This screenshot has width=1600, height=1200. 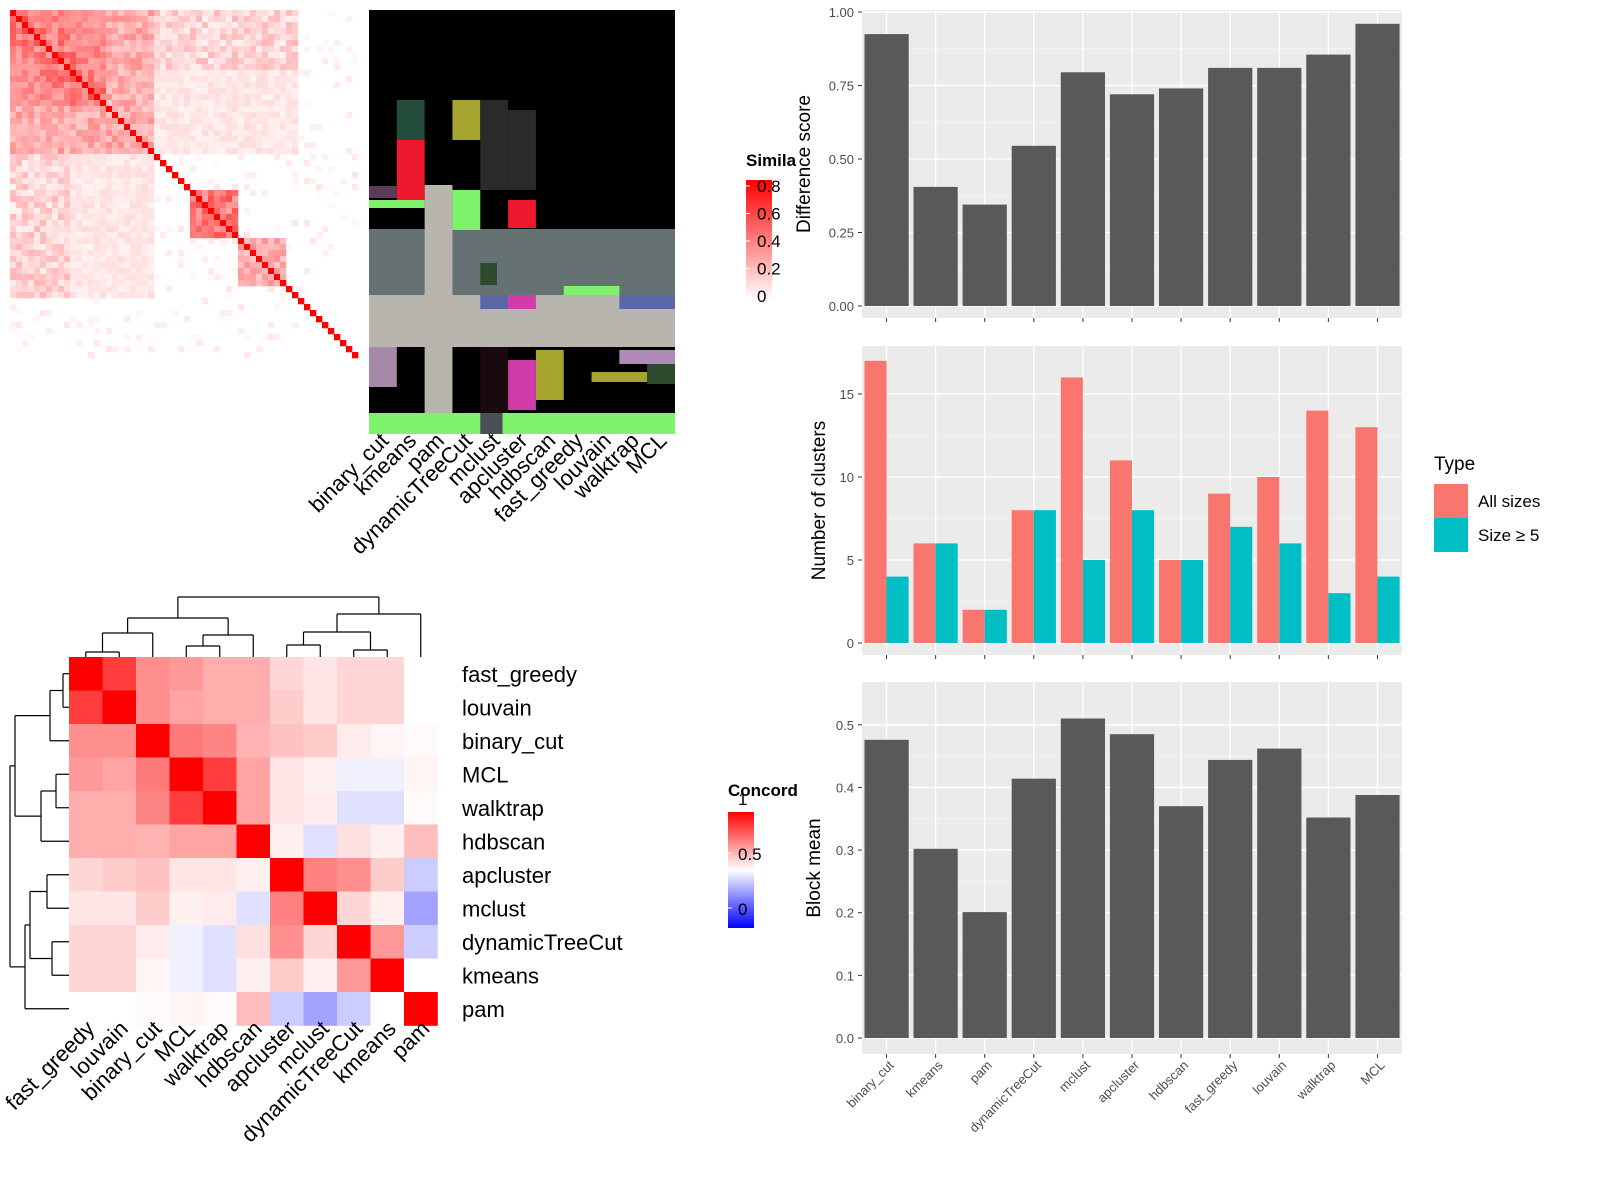 I want to click on concordance-row-label: hdbscan, so click(x=503, y=841).